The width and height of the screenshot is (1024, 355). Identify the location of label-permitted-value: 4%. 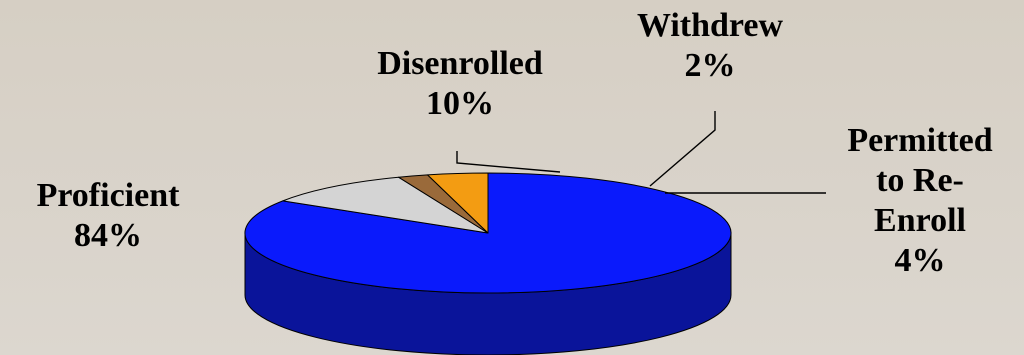
(920, 260).